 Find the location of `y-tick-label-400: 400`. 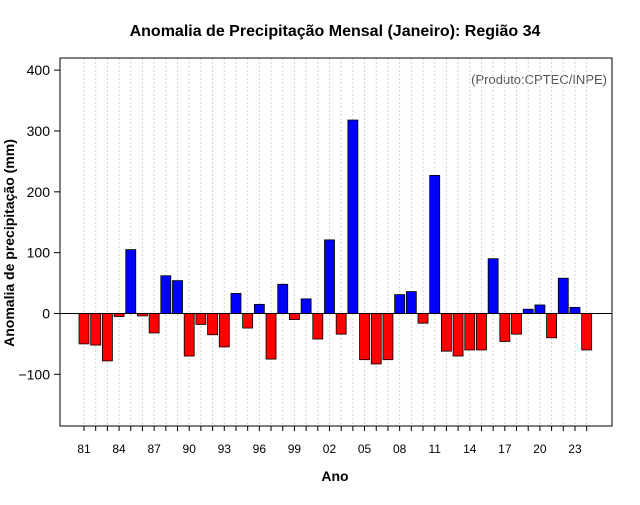

y-tick-label-400: 400 is located at coordinates (39, 70).